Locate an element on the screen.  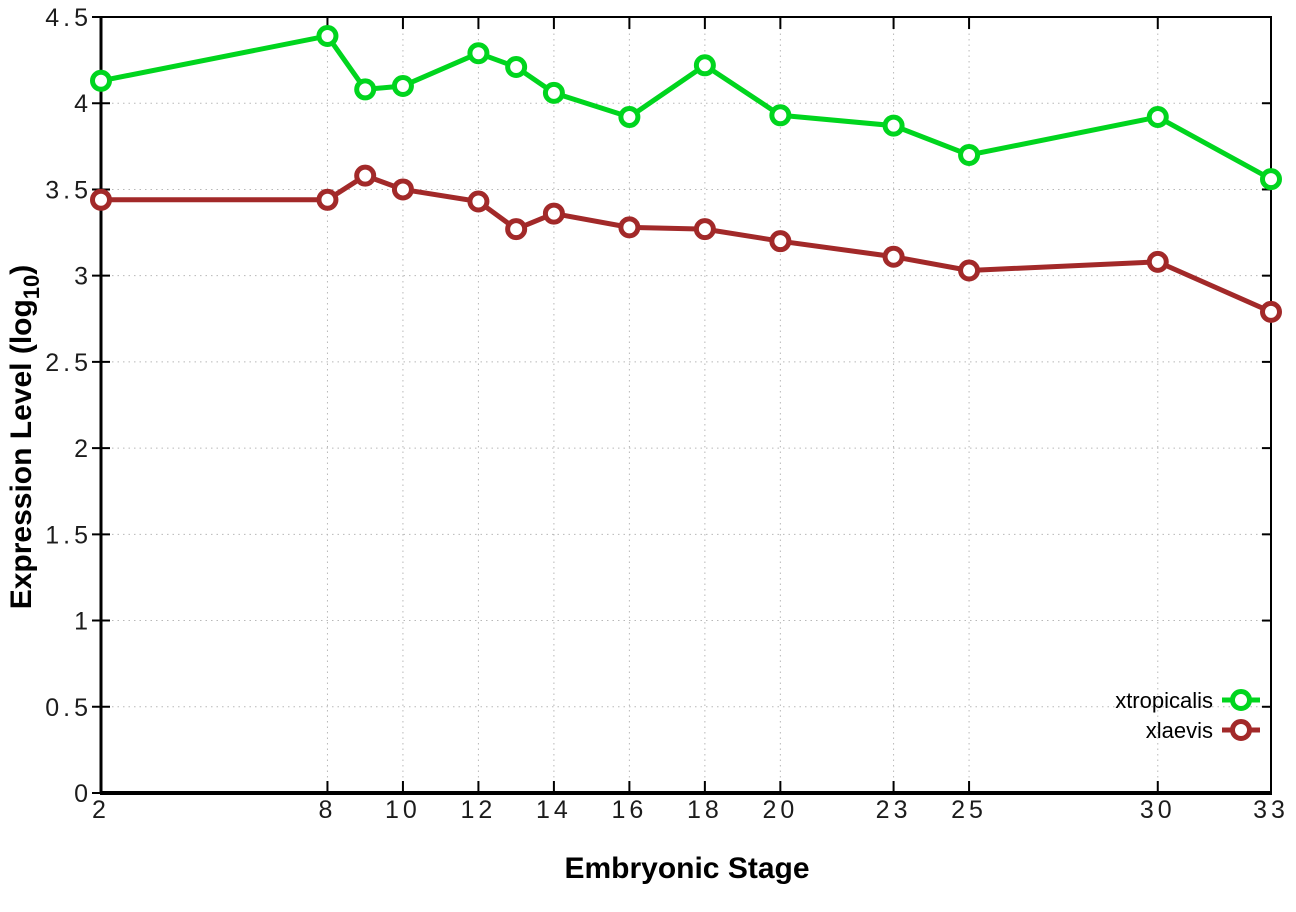
x-tick-label-25: 25 is located at coordinates (969, 810).